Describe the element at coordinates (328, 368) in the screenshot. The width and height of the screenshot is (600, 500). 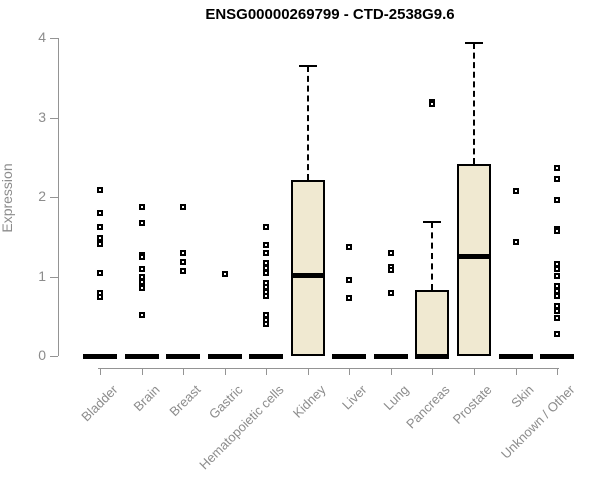
I see `x-axis-line` at that location.